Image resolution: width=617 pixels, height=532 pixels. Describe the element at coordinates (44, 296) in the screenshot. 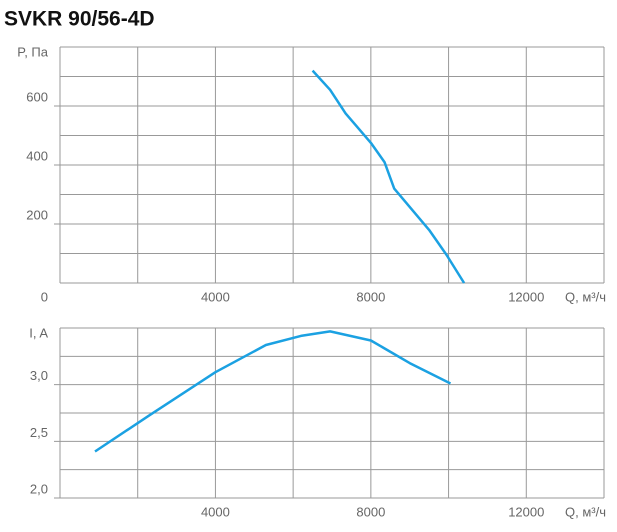

I see `x-tick-label: 0` at that location.